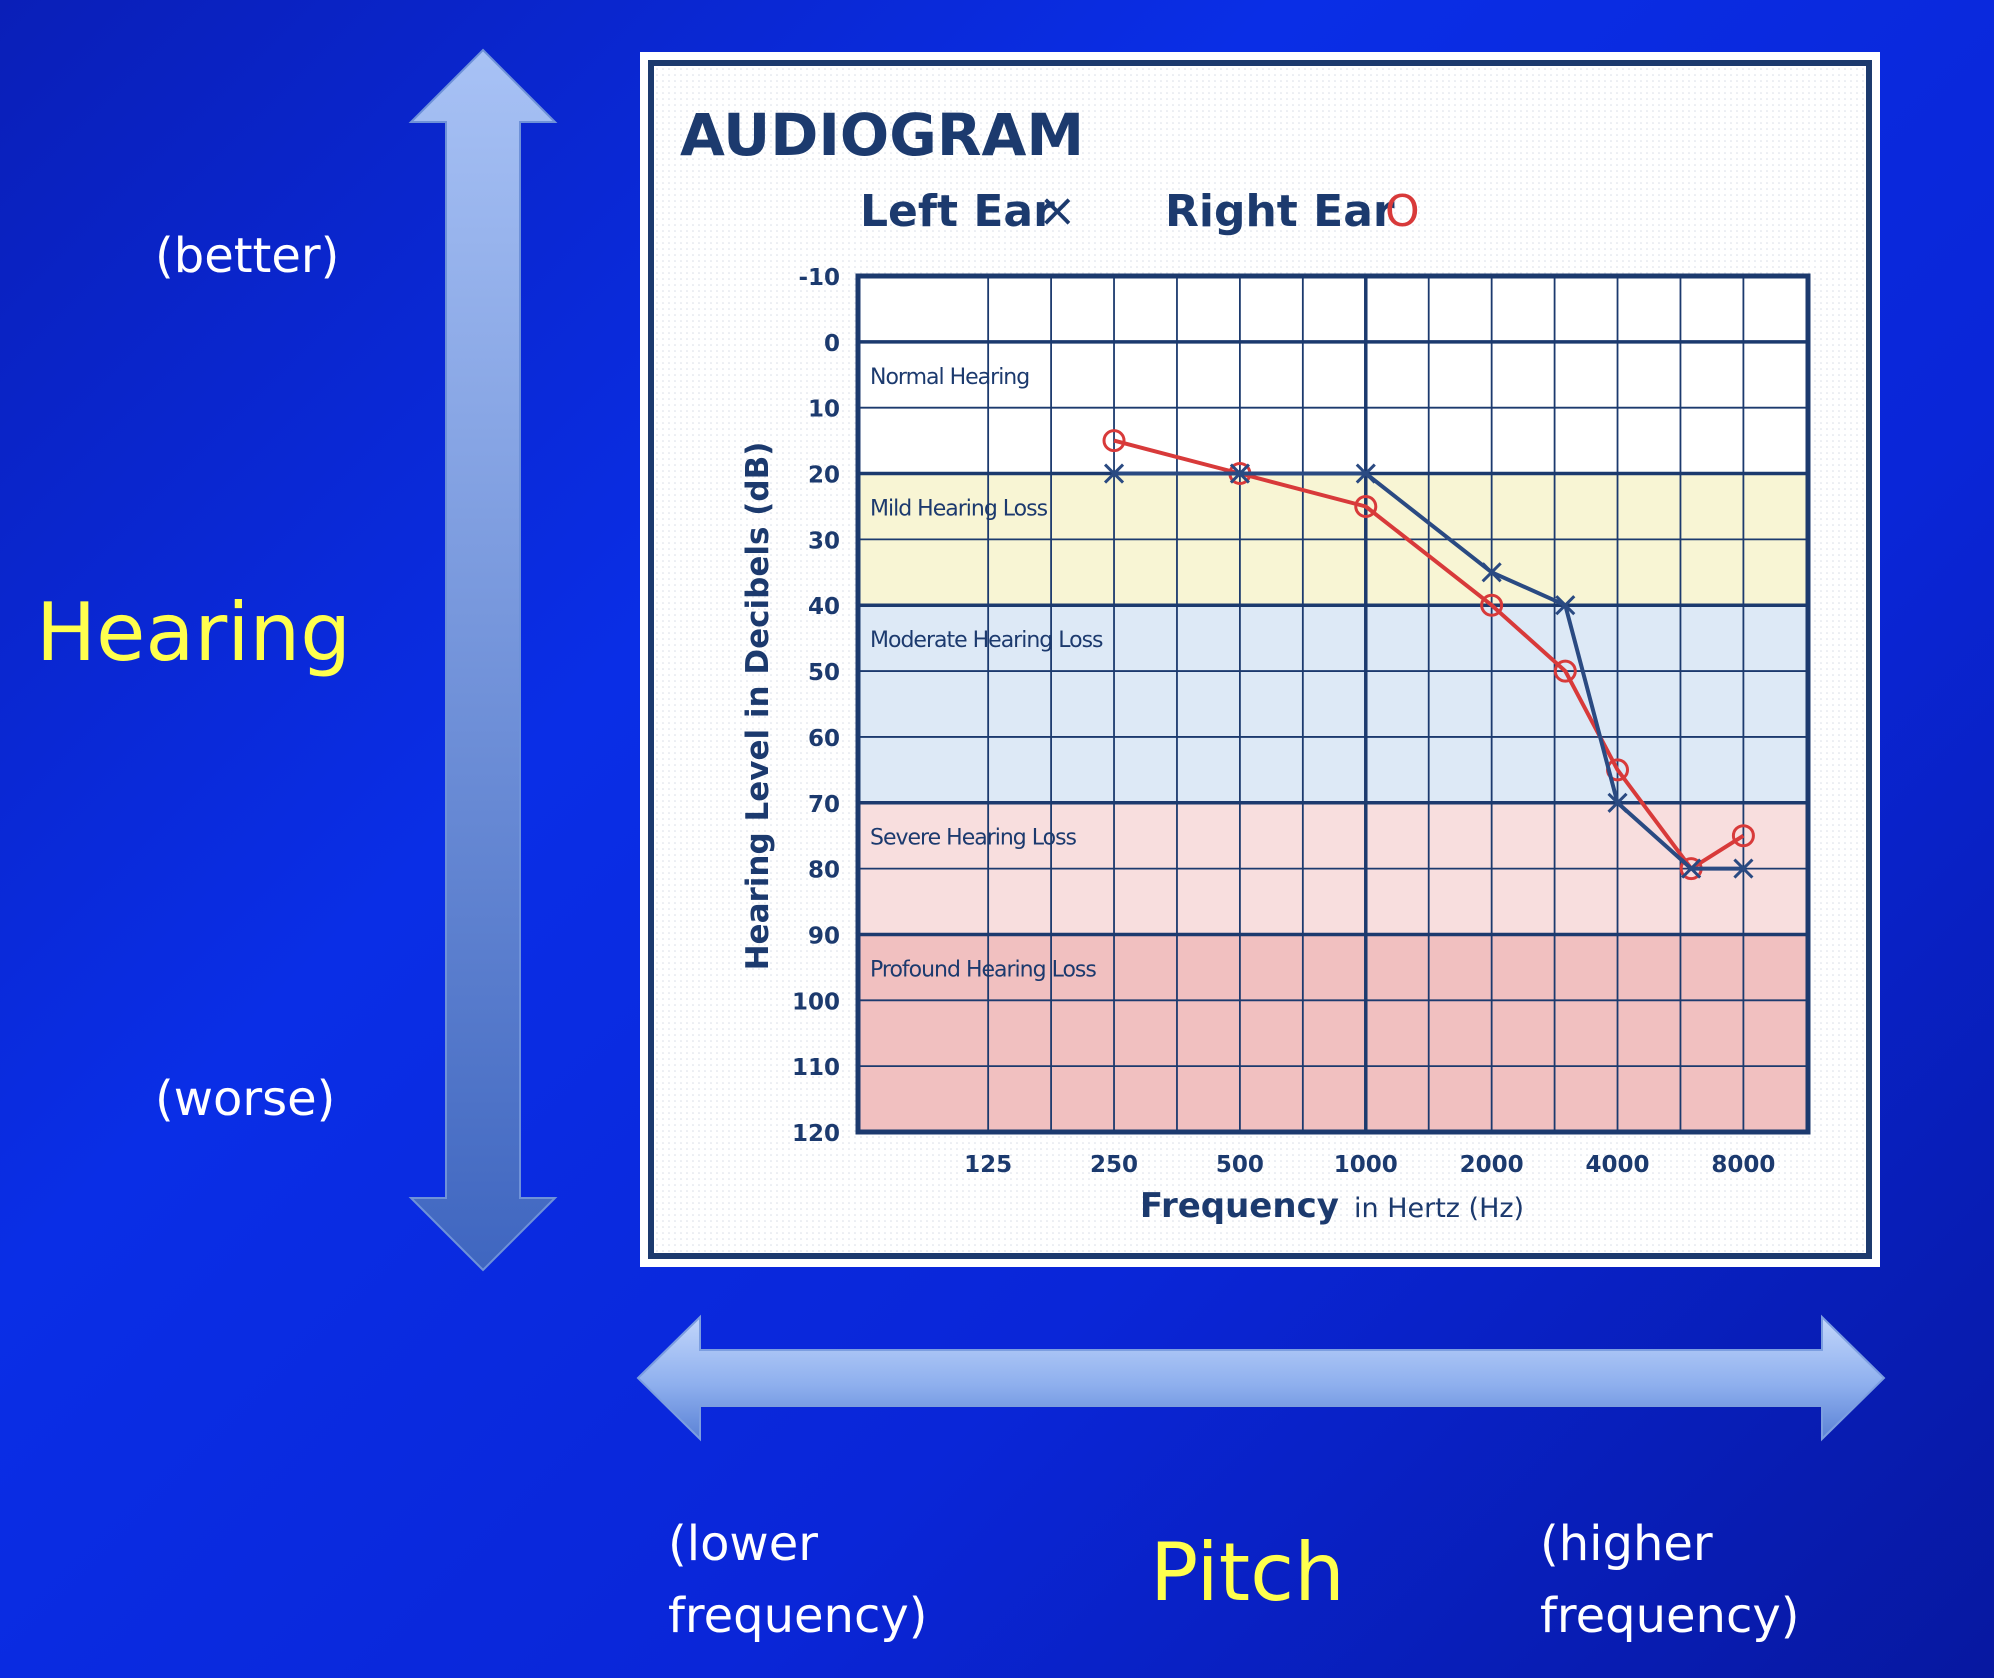 This screenshot has width=1994, height=1678. I want to click on legend-right-ear: Right Ear, so click(1280, 211).